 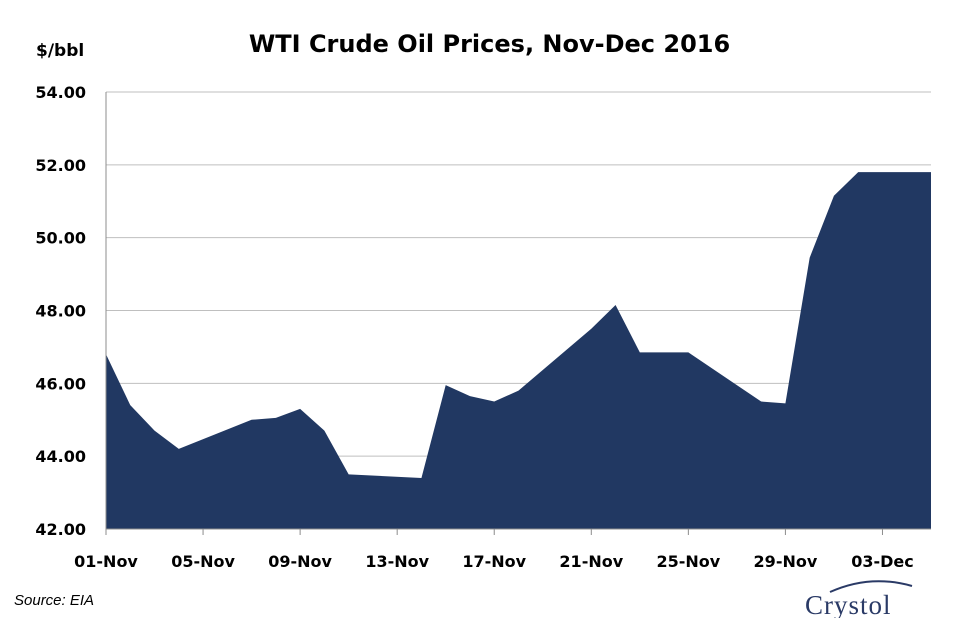 I want to click on x-tick-label: 01-Nov, so click(x=106, y=561).